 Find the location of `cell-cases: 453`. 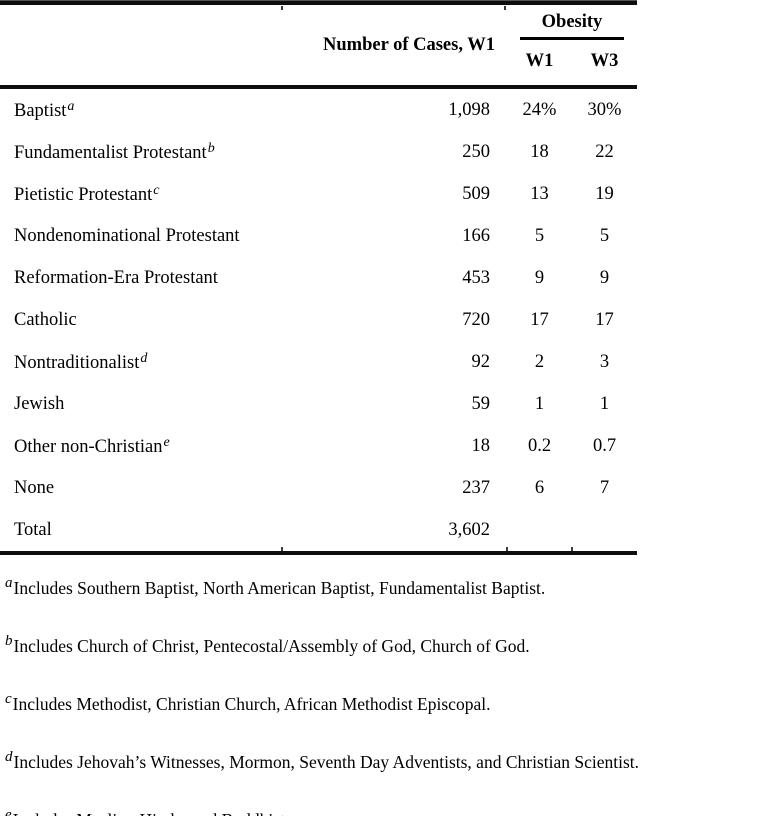

cell-cases: 453 is located at coordinates (476, 277).